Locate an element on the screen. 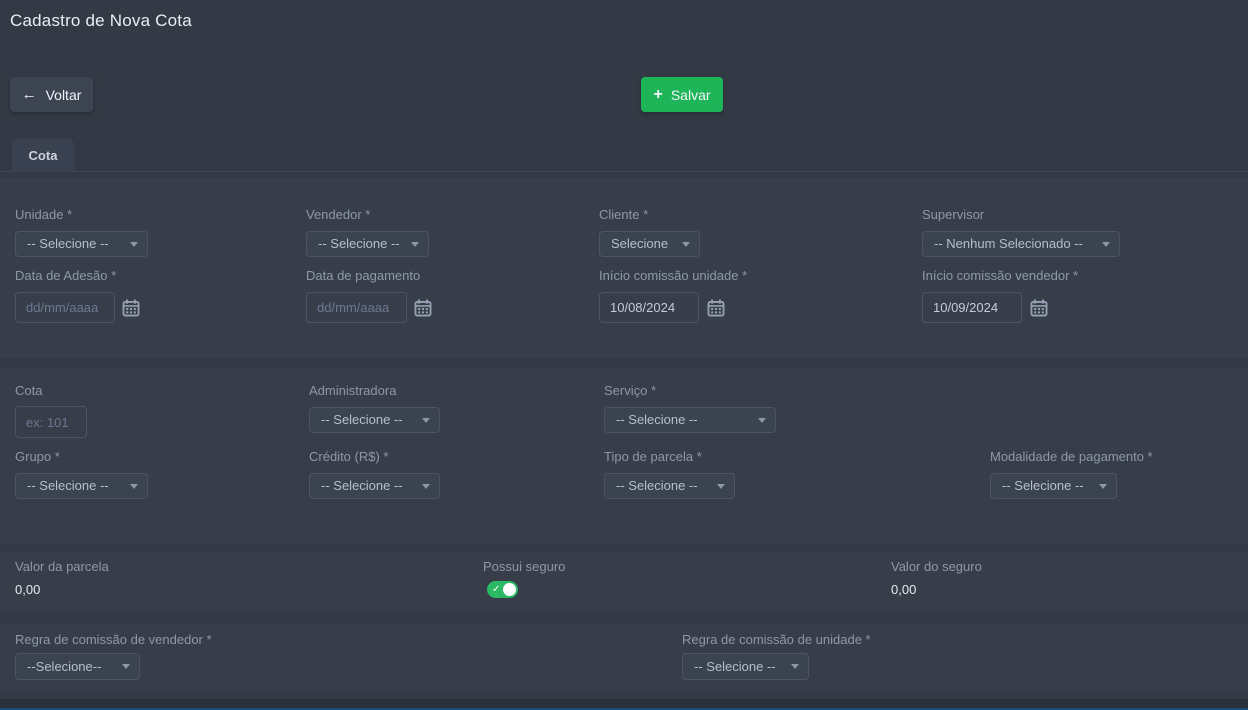 The image size is (1248, 710). tab-cota-label: Cota is located at coordinates (43, 155).